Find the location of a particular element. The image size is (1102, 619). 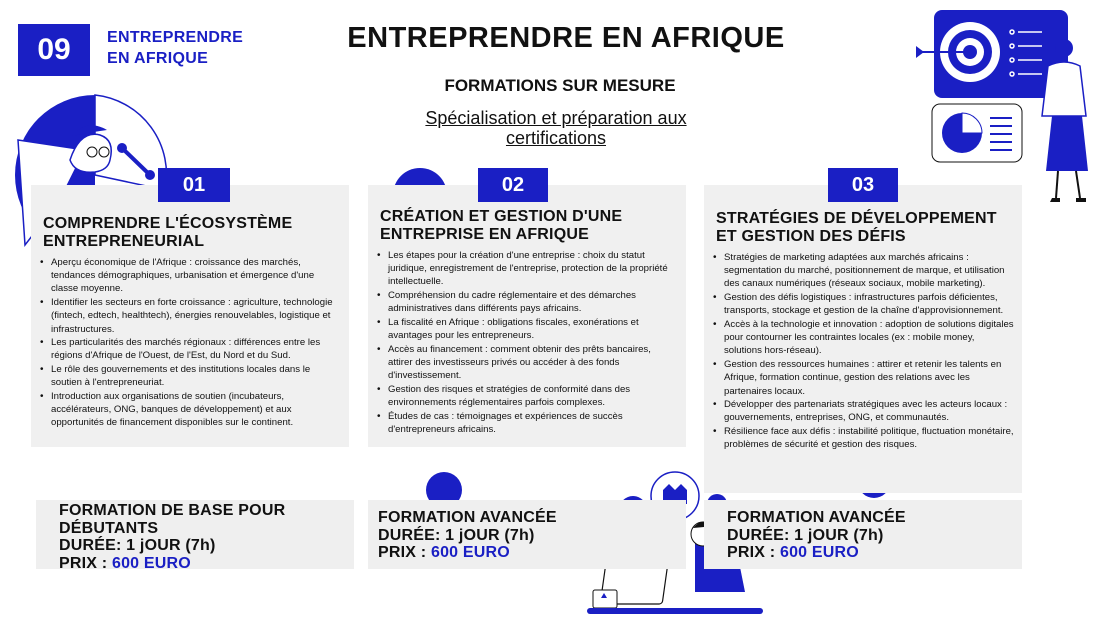

module-number-badge: 03 is located at coordinates (863, 185).